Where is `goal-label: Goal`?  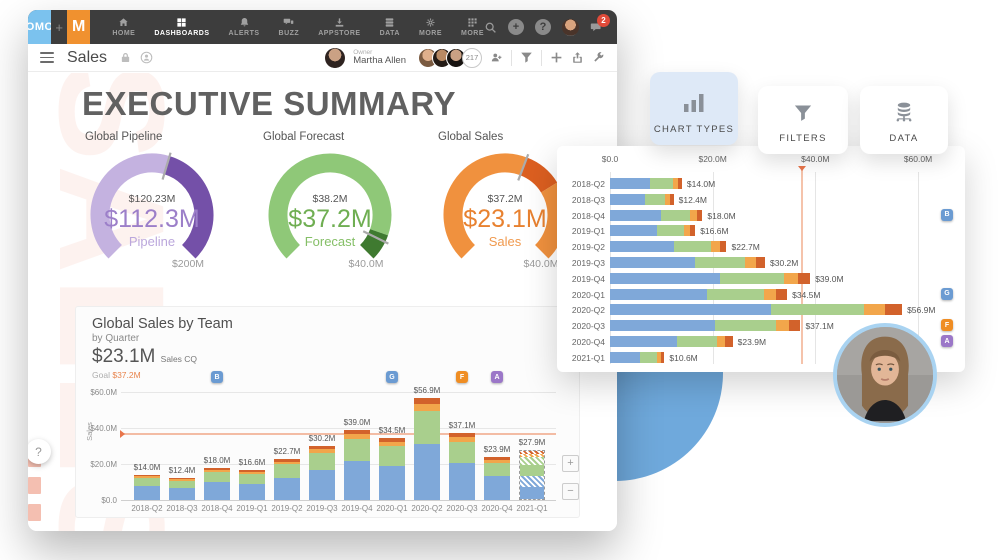
goal-label: Goal is located at coordinates (101, 375).